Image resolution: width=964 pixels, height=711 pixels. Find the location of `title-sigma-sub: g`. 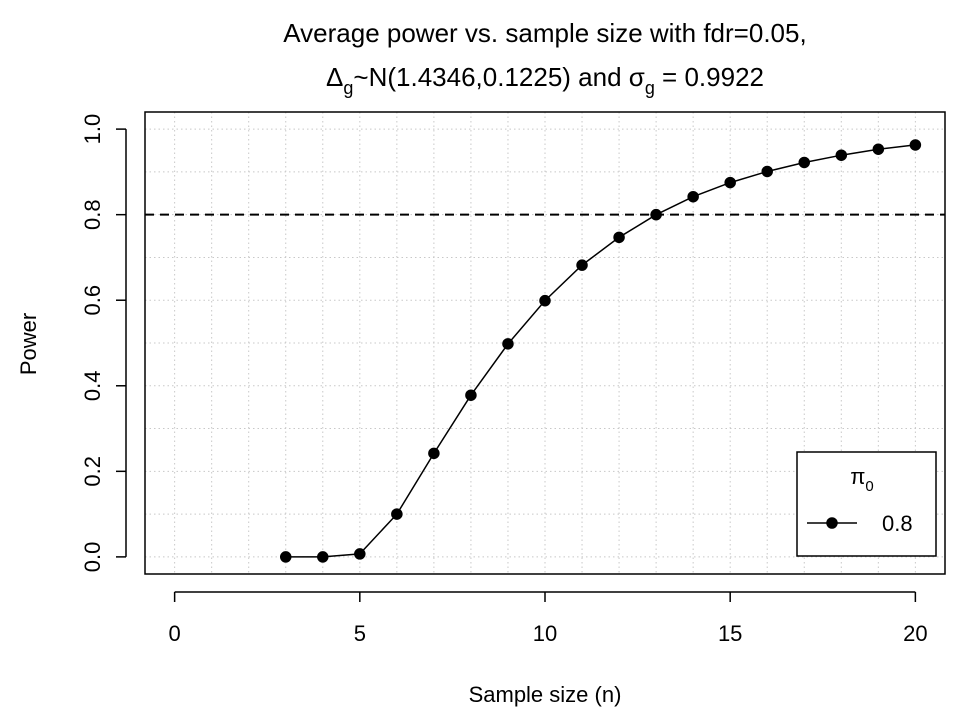

title-sigma-sub: g is located at coordinates (650, 88).